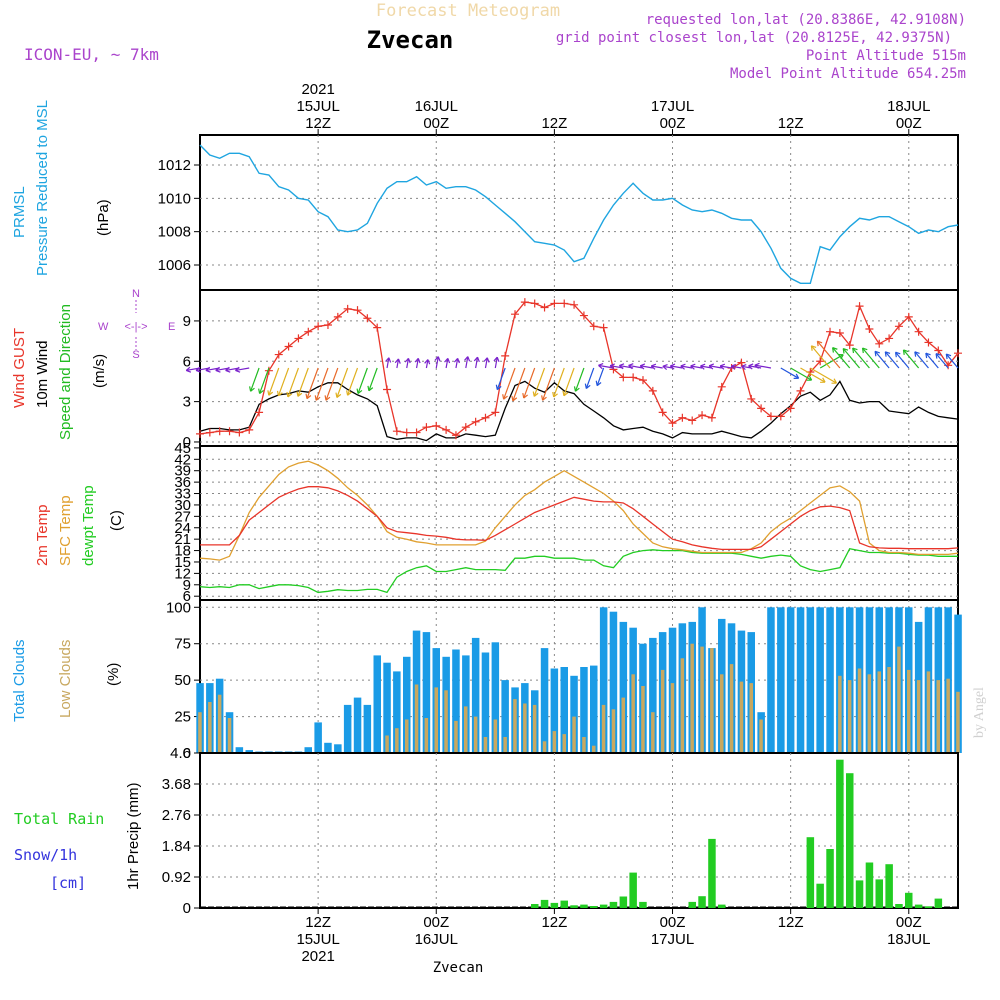  Describe the element at coordinates (68, 883) in the screenshot. I see `snow-unit-label: [cm]` at that location.